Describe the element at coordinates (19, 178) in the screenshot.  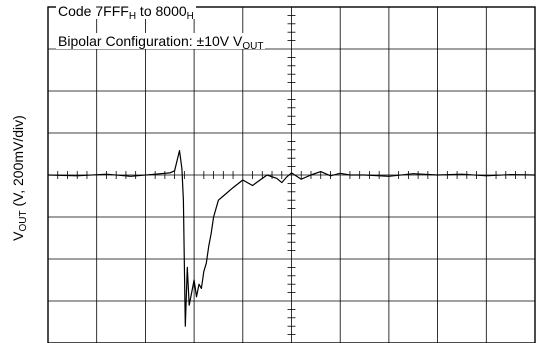
I see `y-axis-label: VOUT (V, 200mV/div)` at that location.